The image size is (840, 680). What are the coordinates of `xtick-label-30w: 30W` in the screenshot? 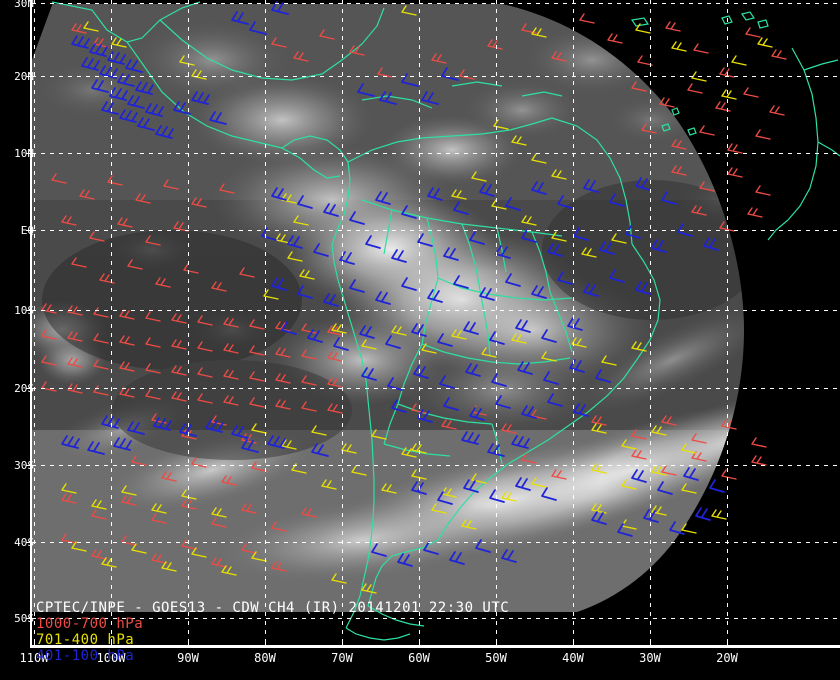 It's located at (650, 658).